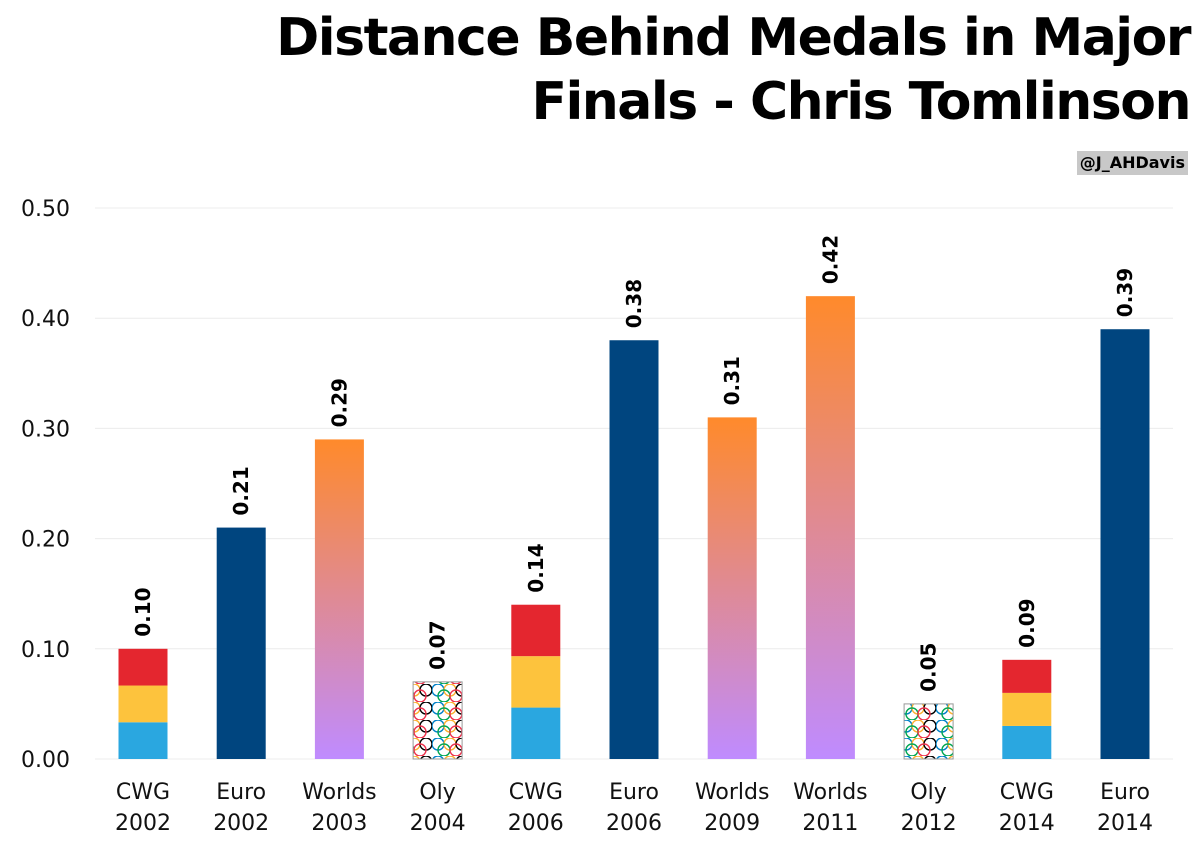 This screenshot has height=852, width=1200. Describe the element at coordinates (1132, 163) in the screenshot. I see `credit-badge: @J_AHDavis` at that location.